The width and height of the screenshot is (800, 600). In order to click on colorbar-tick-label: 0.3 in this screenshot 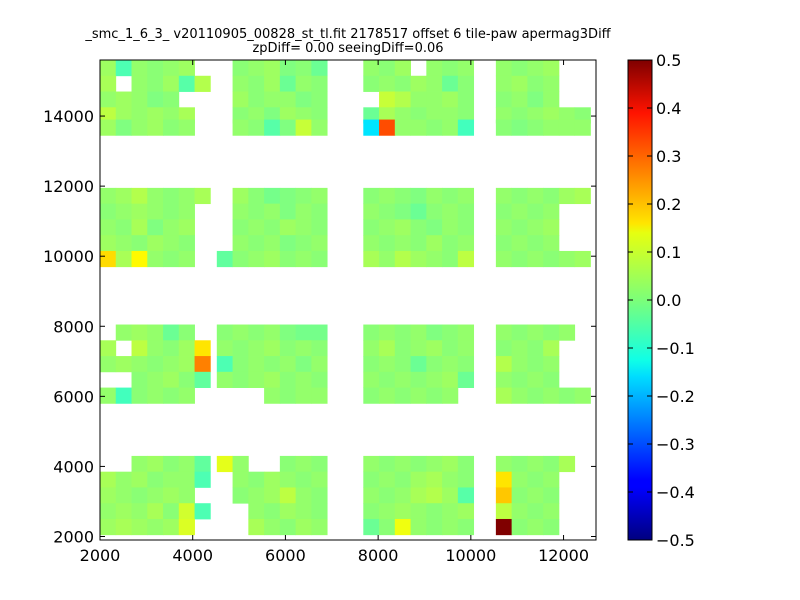, I will do `click(668, 156)`.